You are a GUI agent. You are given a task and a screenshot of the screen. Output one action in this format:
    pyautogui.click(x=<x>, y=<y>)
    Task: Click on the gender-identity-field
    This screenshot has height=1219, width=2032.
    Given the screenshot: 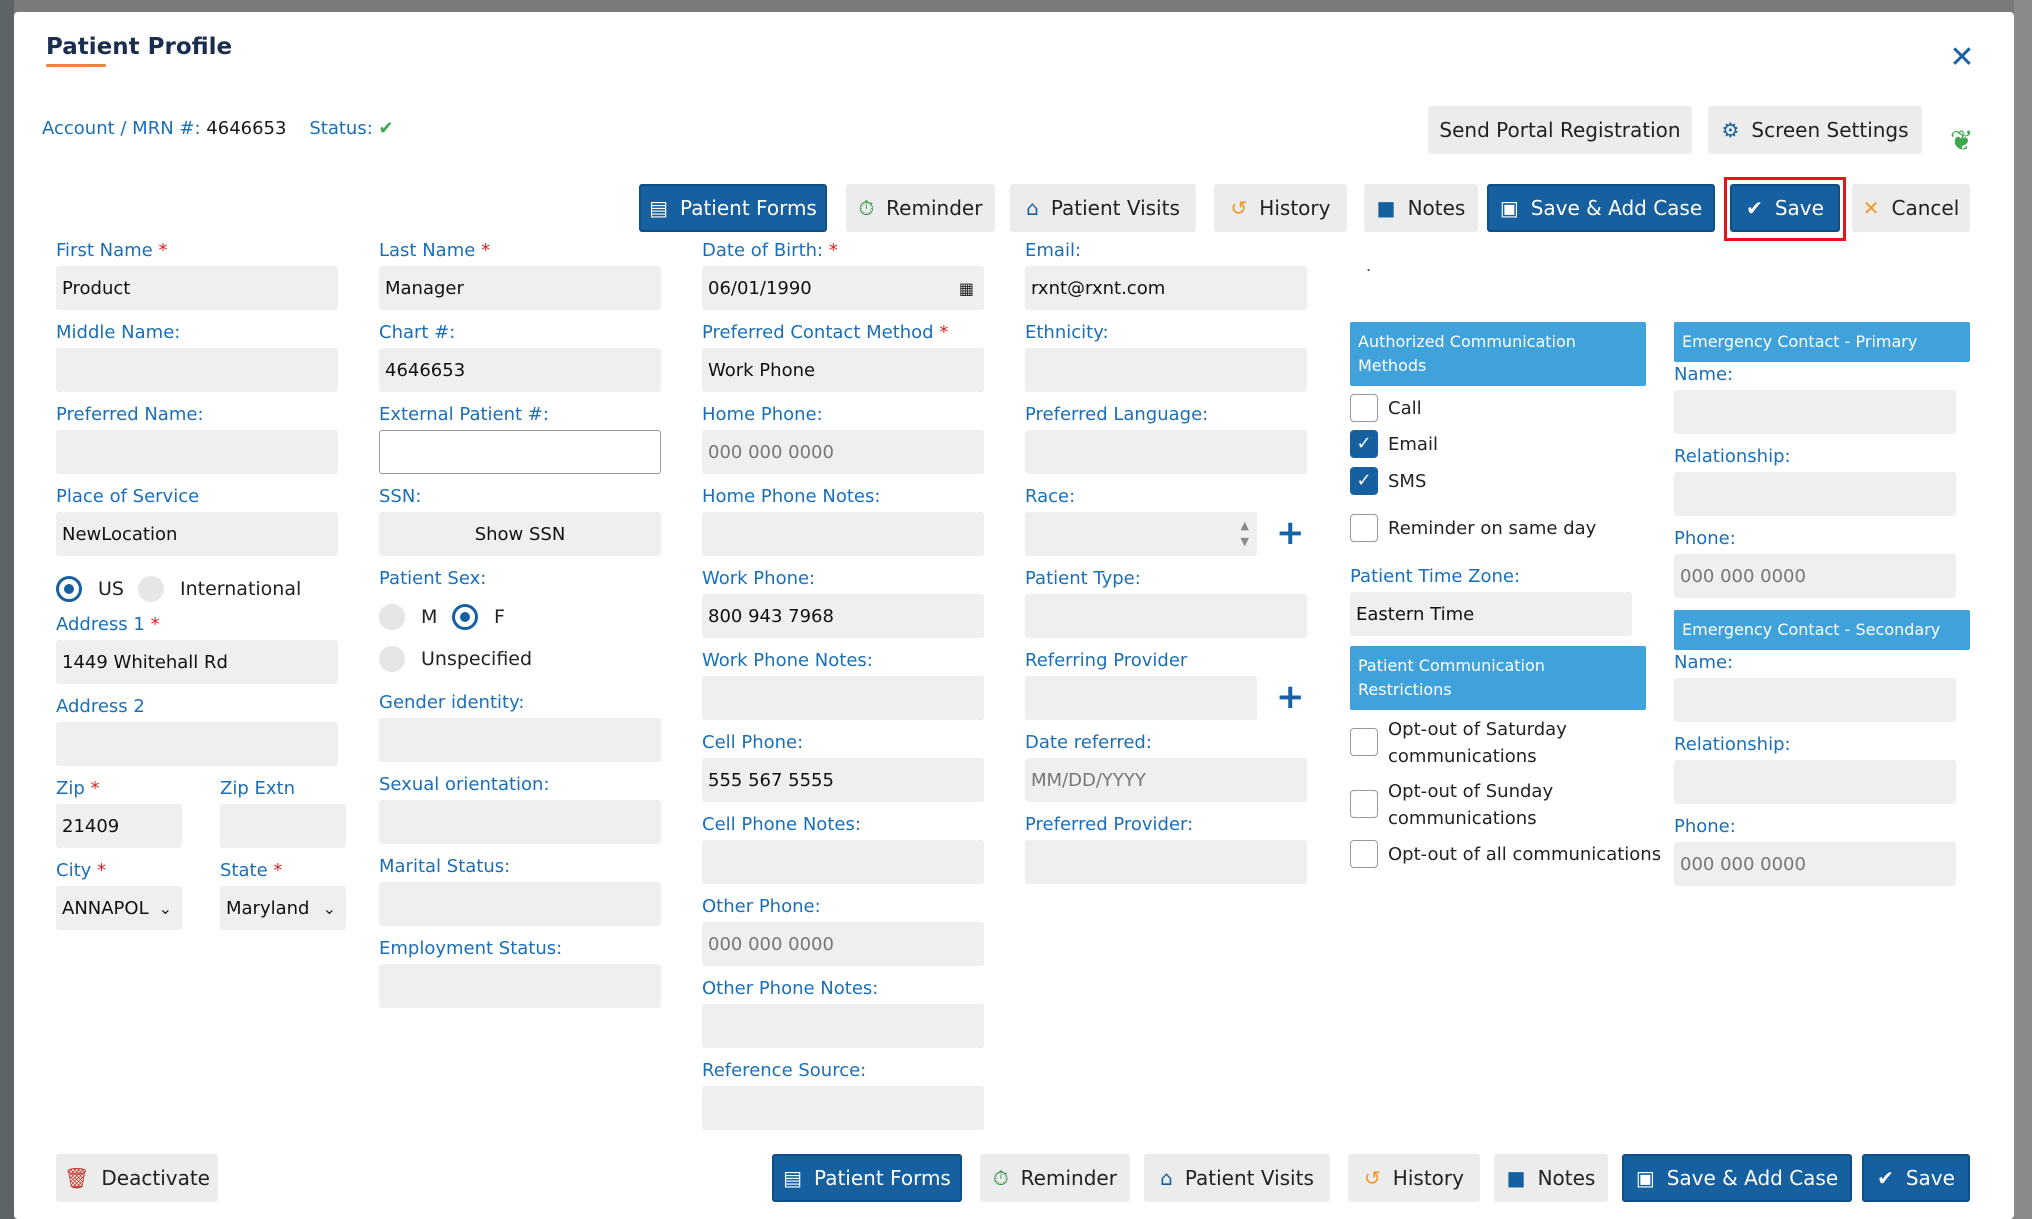 What is the action you would take?
    pyautogui.click(x=520, y=740)
    